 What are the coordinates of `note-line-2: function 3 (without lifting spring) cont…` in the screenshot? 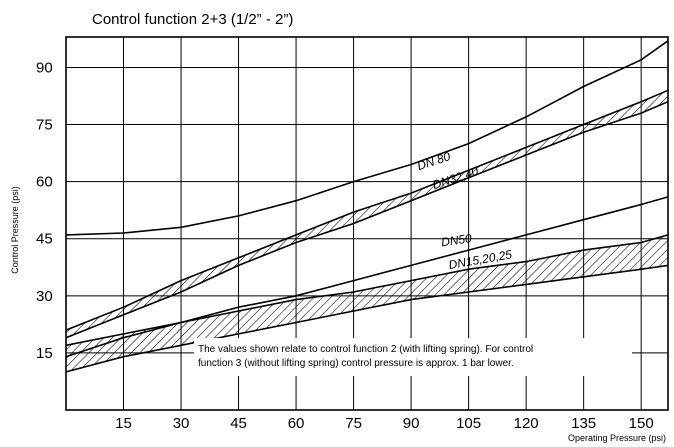 It's located at (356, 363).